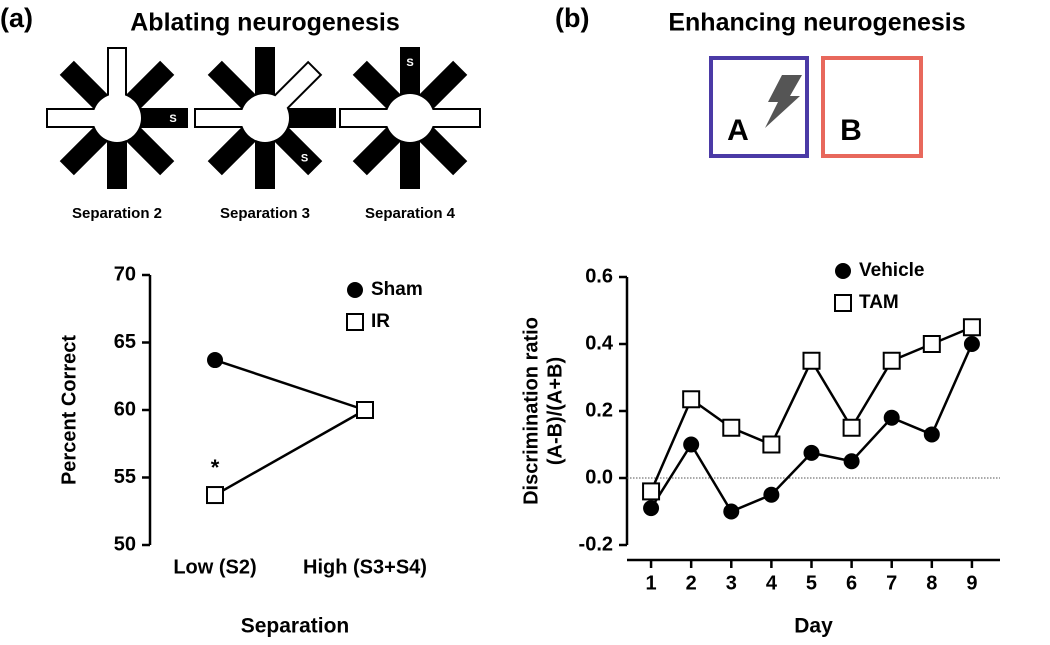 This screenshot has width=1050, height=645. I want to click on x-tick-label: Low (S2), so click(214, 567).